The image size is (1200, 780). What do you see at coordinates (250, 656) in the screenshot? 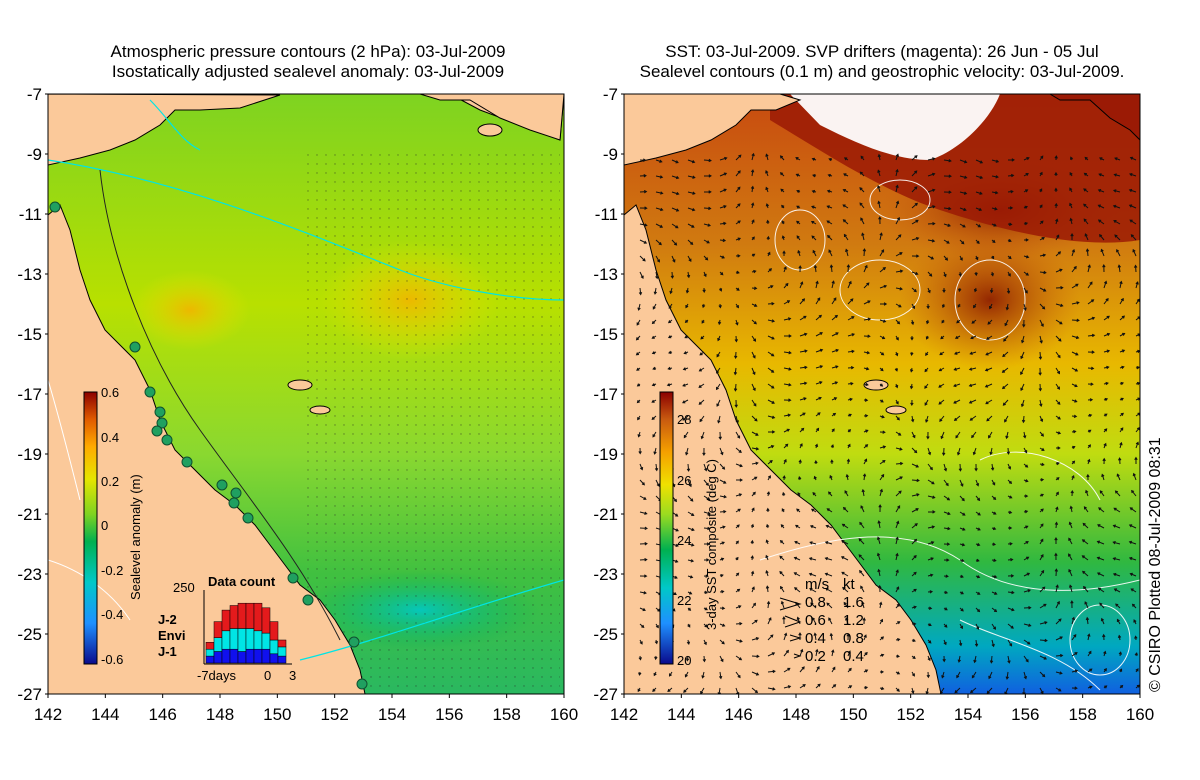
I see `data-count-bar` at bounding box center [250, 656].